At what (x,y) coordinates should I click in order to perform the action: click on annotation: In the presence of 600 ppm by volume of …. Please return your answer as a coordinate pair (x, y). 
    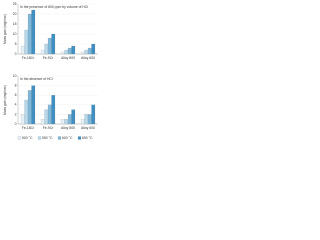
    Looking at the image, I should click on (54, 7).